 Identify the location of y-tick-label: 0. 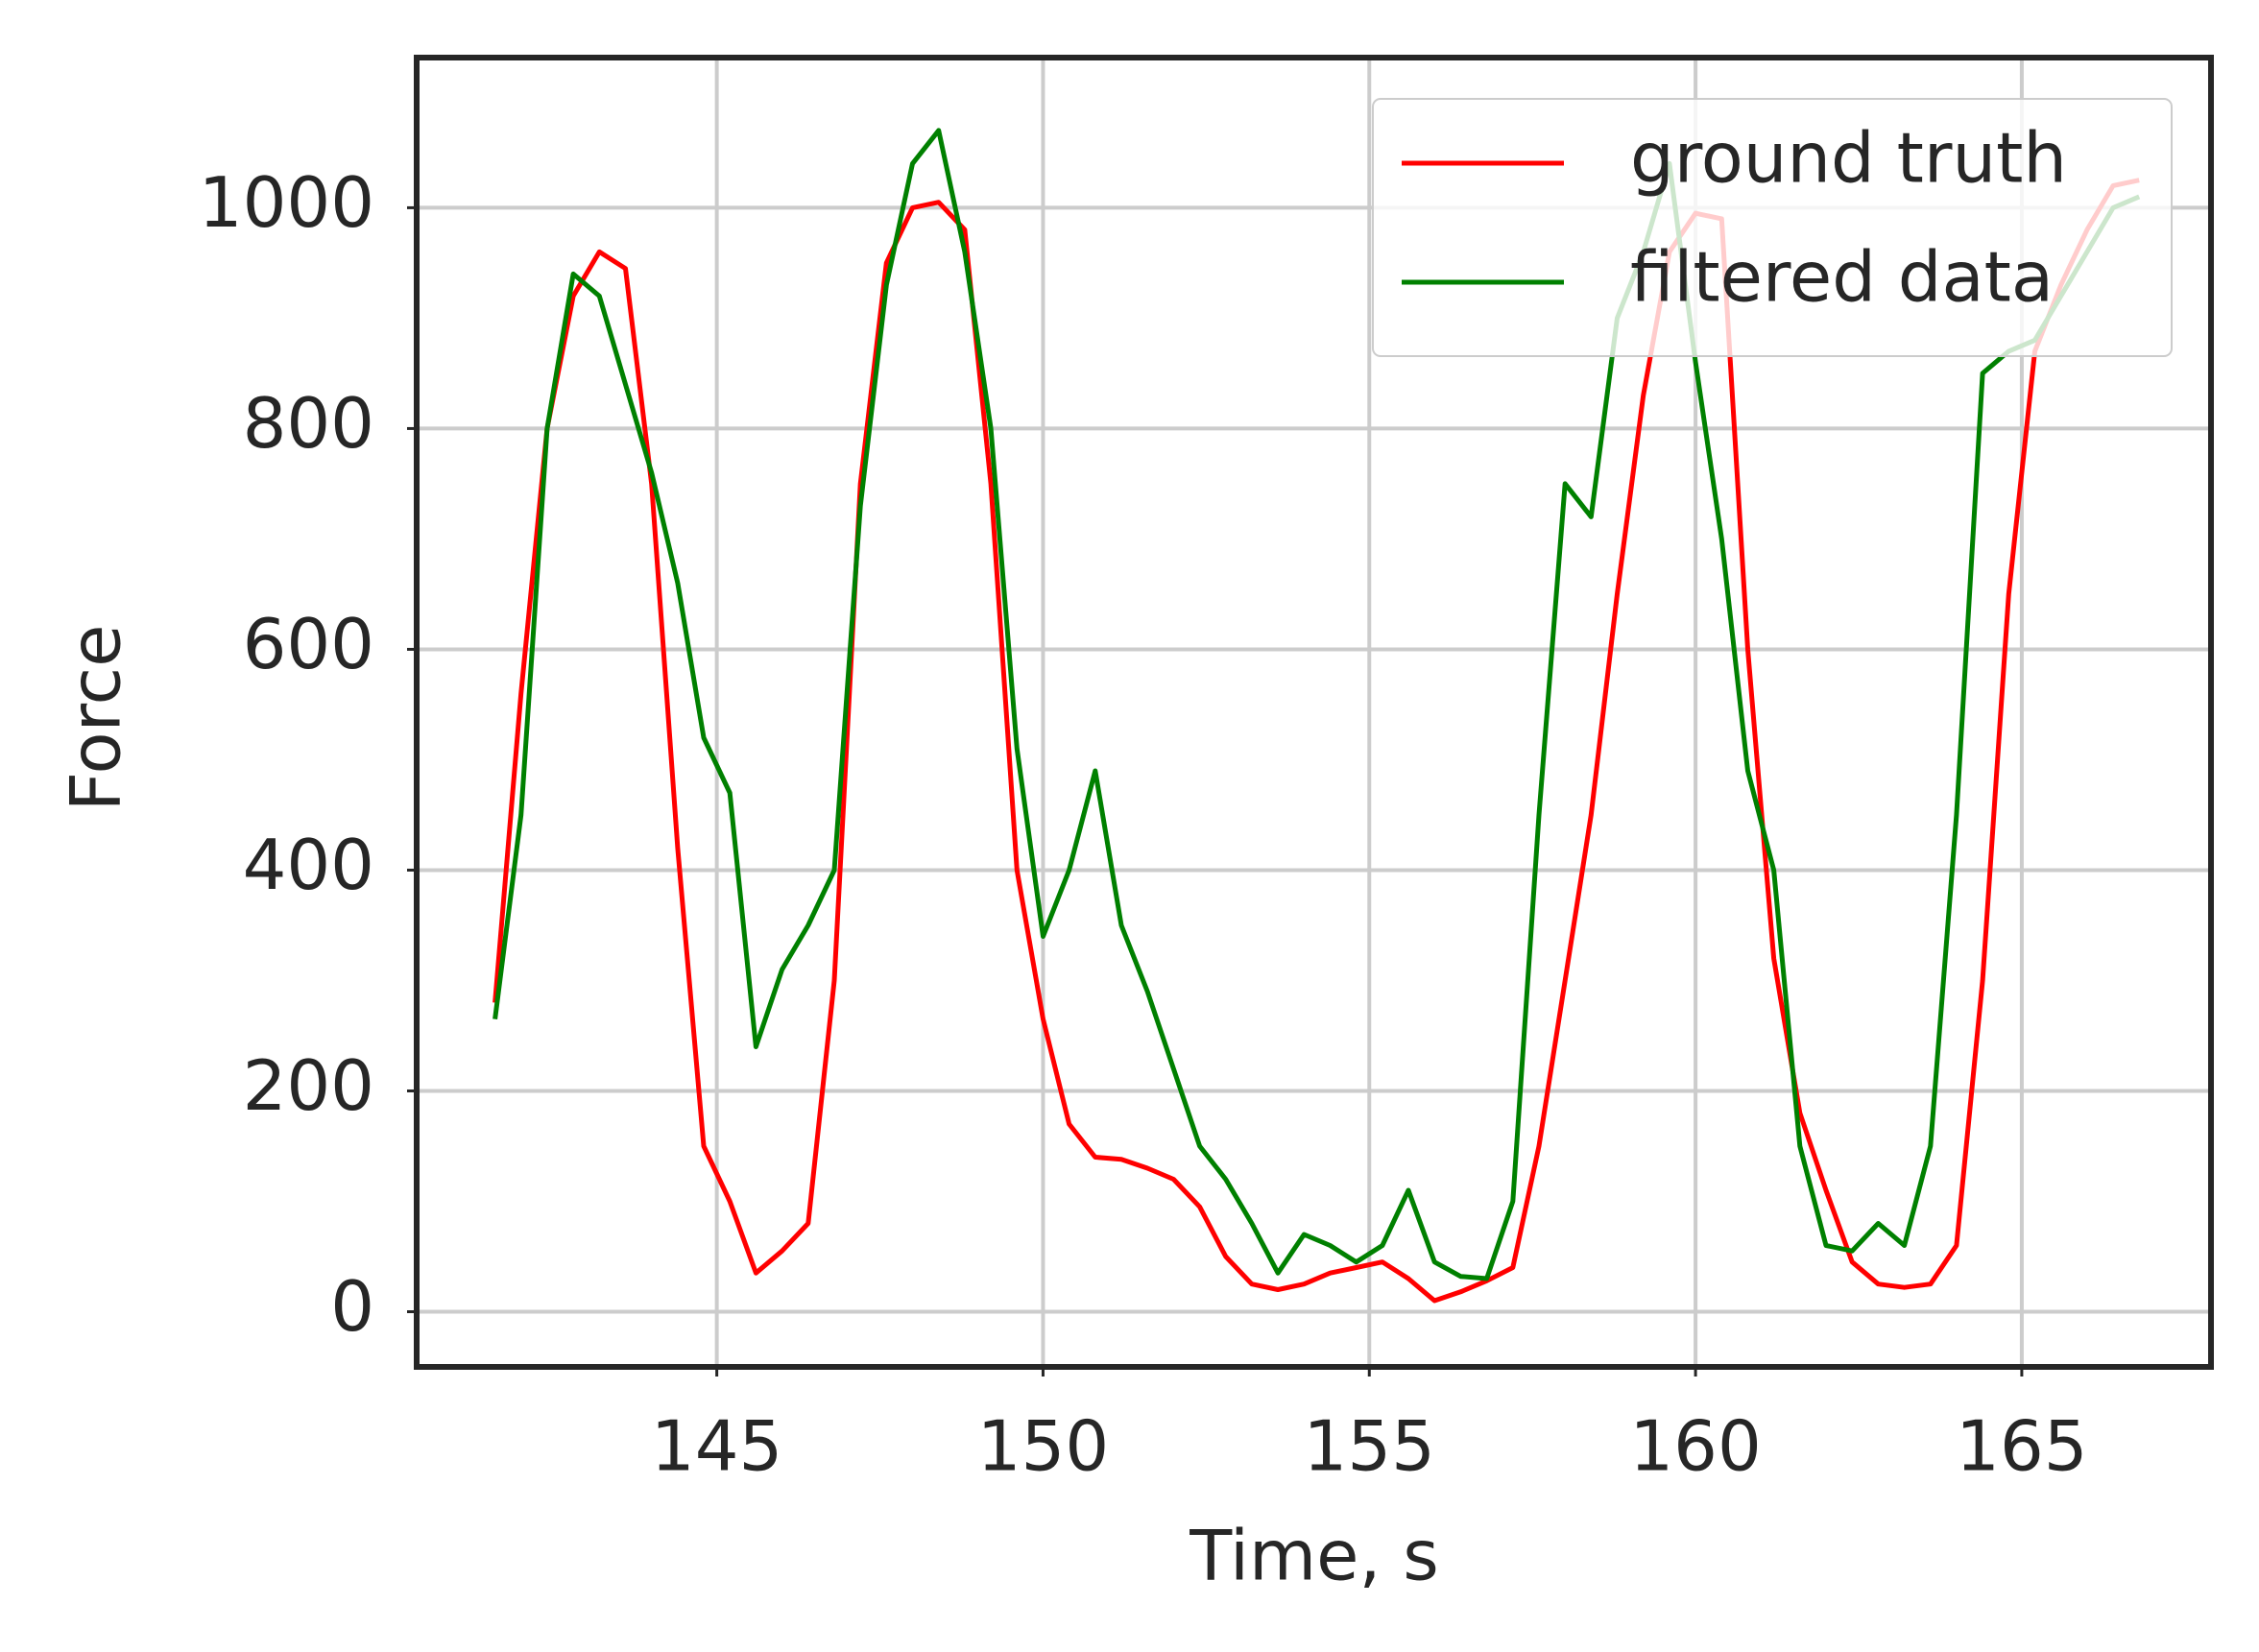
(352, 1306).